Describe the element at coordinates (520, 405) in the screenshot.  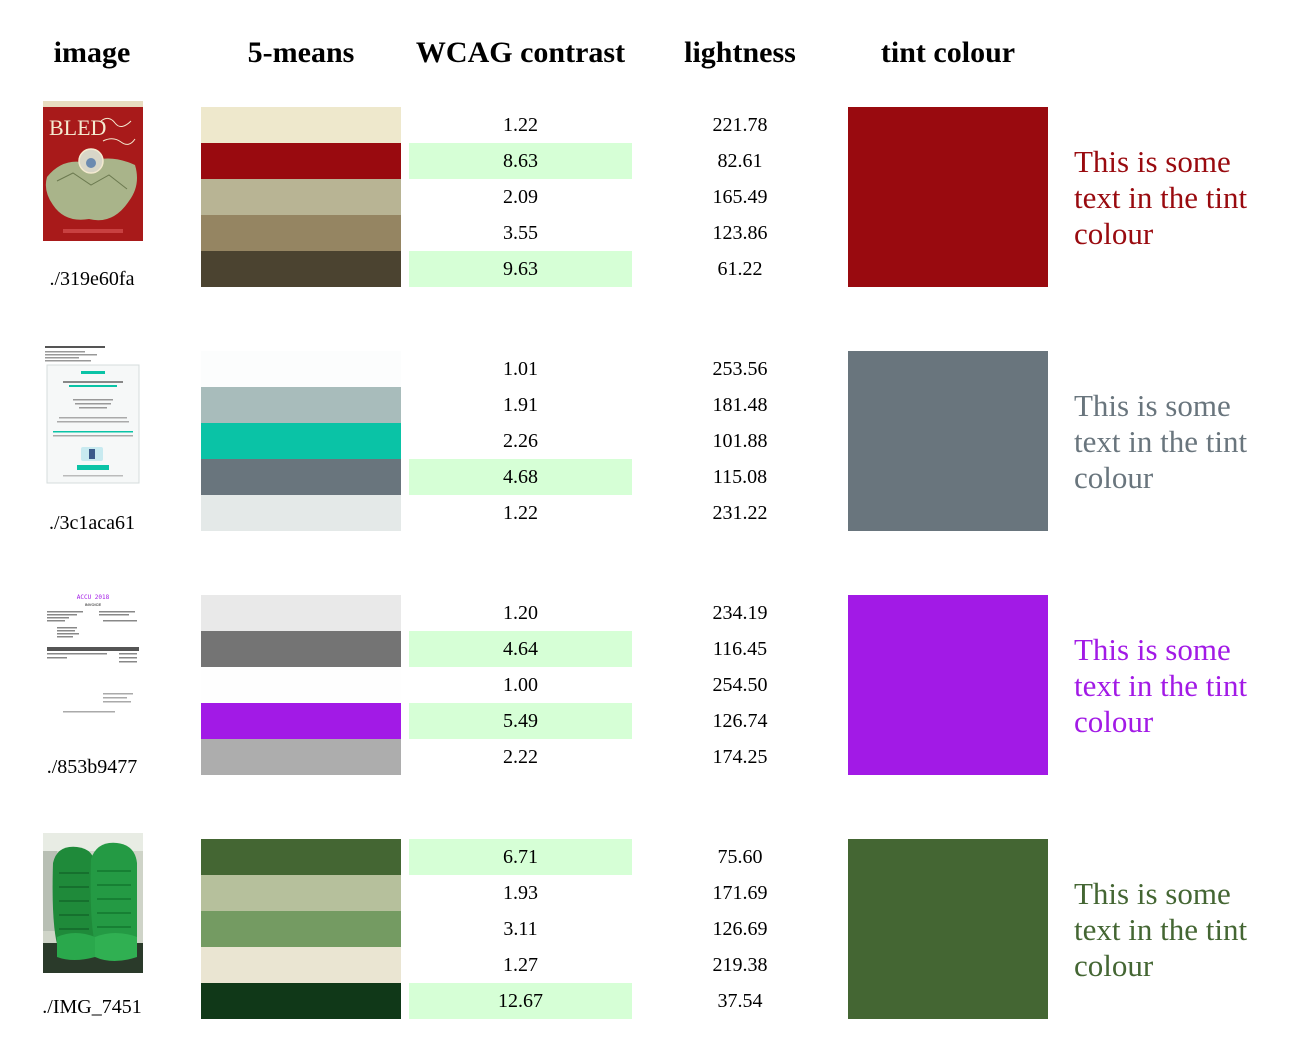
I see `contrast-value: 1.91` at that location.